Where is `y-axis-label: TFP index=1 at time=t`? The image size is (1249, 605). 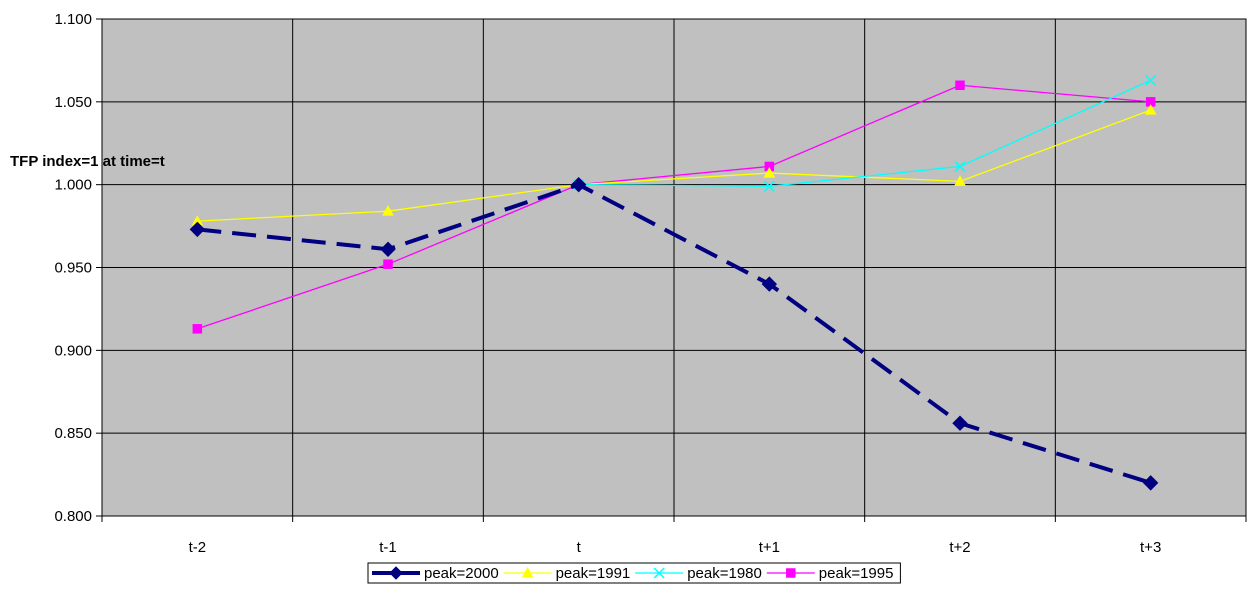 y-axis-label: TFP index=1 at time=t is located at coordinates (87, 161).